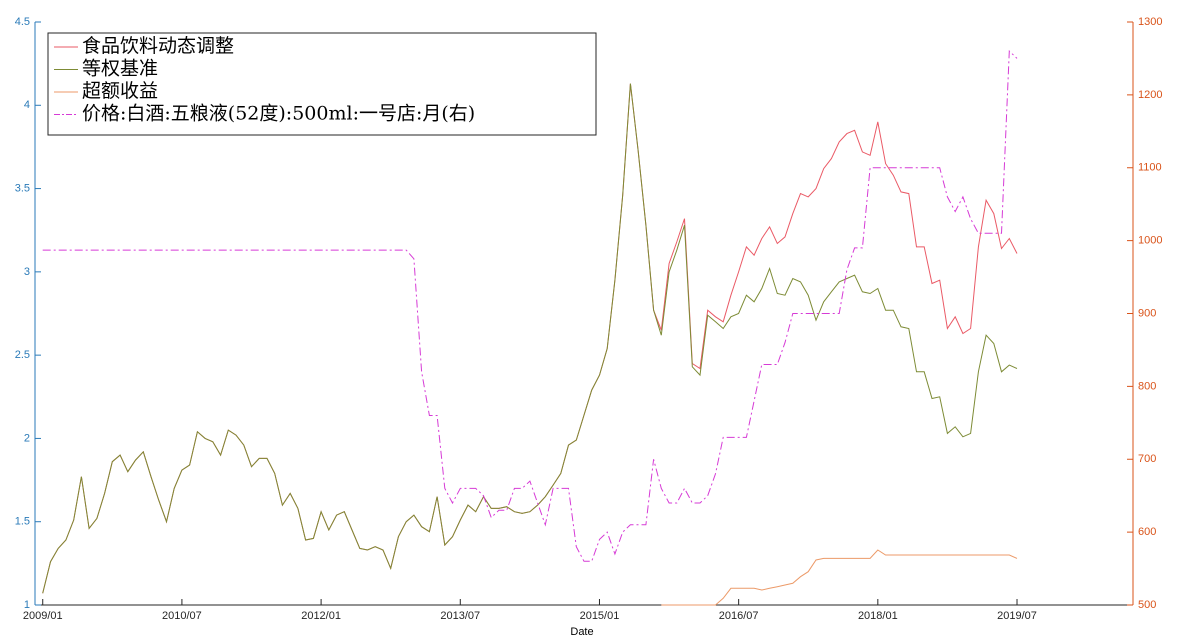 This screenshot has width=1179, height=639. I want to click on legend-label: 等权基准, so click(120, 69).